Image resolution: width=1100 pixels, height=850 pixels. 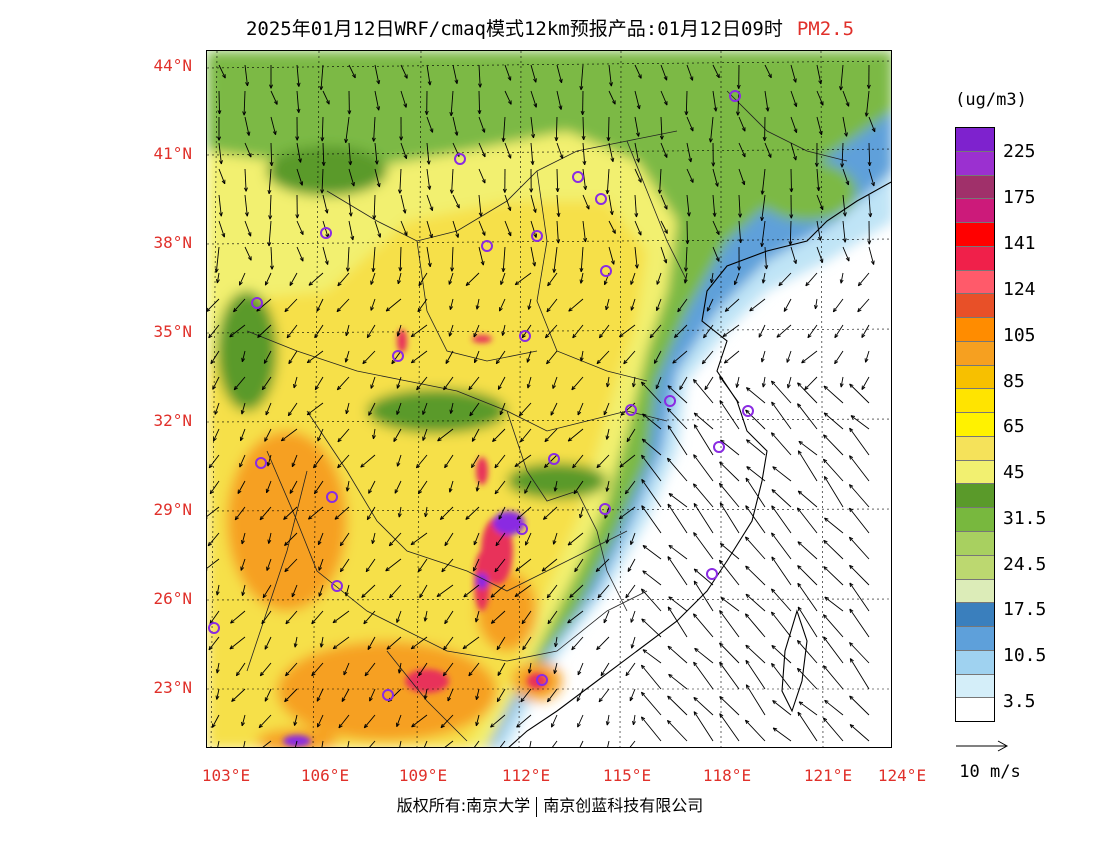 What do you see at coordinates (712, 574) in the screenshot?
I see `city-marker` at bounding box center [712, 574].